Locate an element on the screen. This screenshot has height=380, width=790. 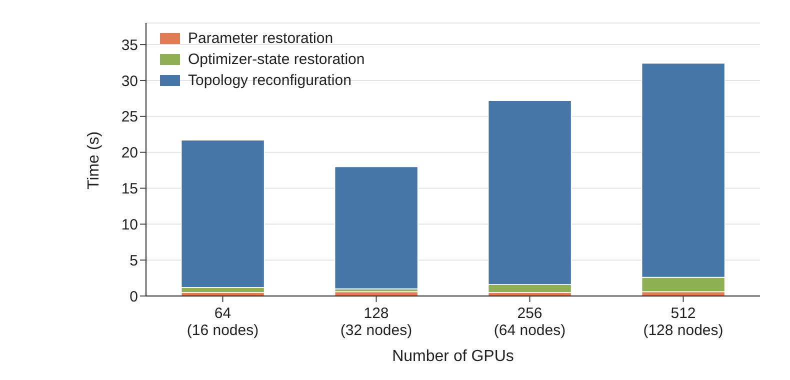
x-tick-label: 512 (128 nodes) is located at coordinates (683, 322).